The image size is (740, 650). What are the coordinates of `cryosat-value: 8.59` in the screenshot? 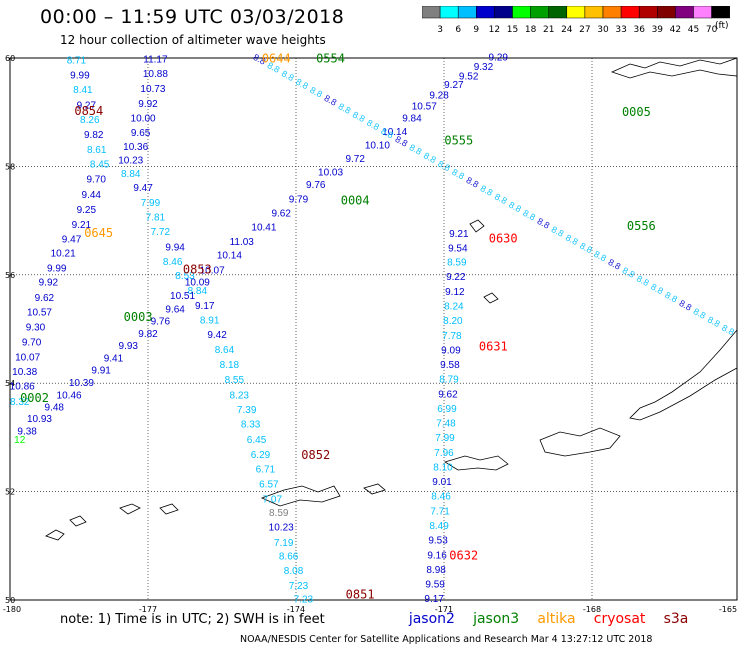 It's located at (457, 263).